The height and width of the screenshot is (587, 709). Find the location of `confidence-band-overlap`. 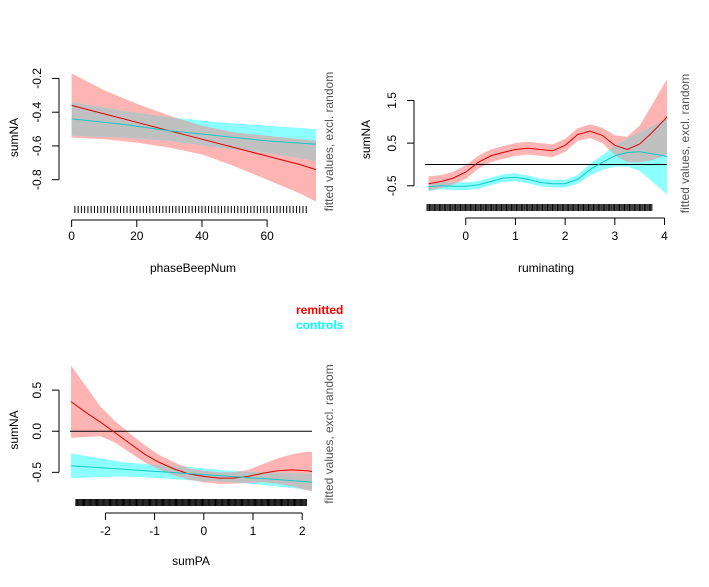

confidence-band-overlap is located at coordinates (191, 472).